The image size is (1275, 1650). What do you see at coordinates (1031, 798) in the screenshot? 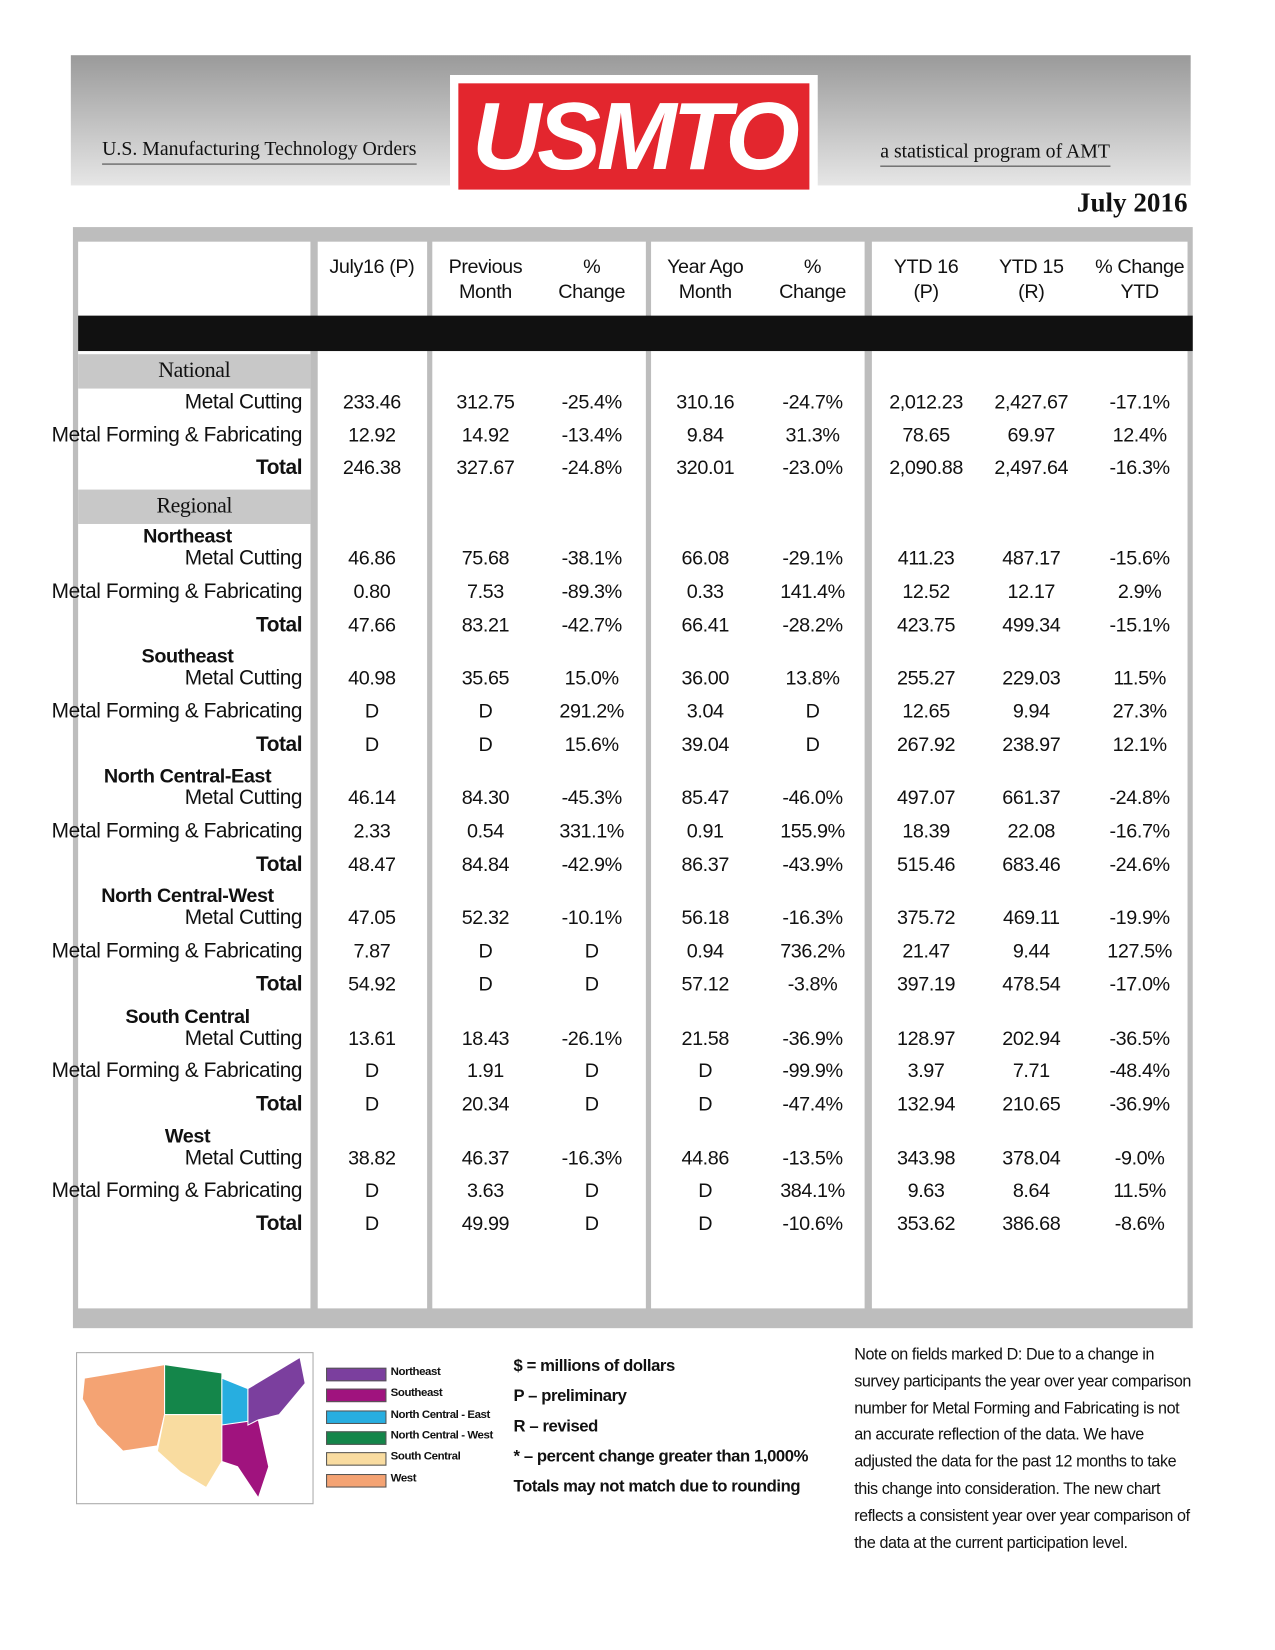
I see `cell-value: 661.37` at bounding box center [1031, 798].